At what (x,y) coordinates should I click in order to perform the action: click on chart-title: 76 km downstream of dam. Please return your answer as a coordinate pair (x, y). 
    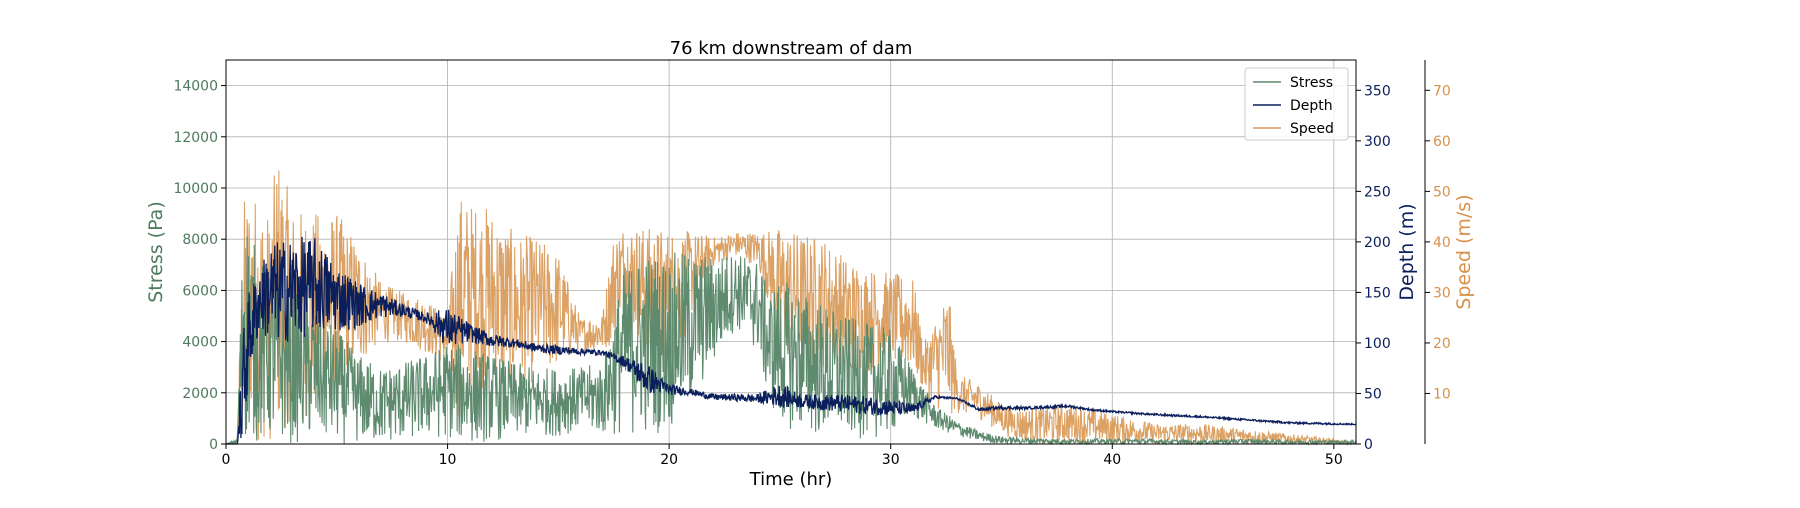
    Looking at the image, I should click on (791, 48).